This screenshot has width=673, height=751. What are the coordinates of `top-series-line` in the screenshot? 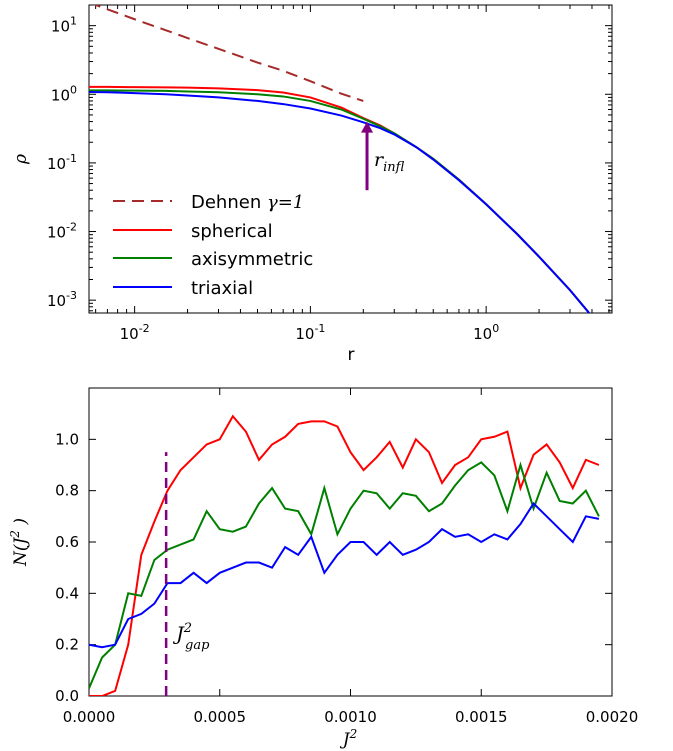 It's located at (228, 53).